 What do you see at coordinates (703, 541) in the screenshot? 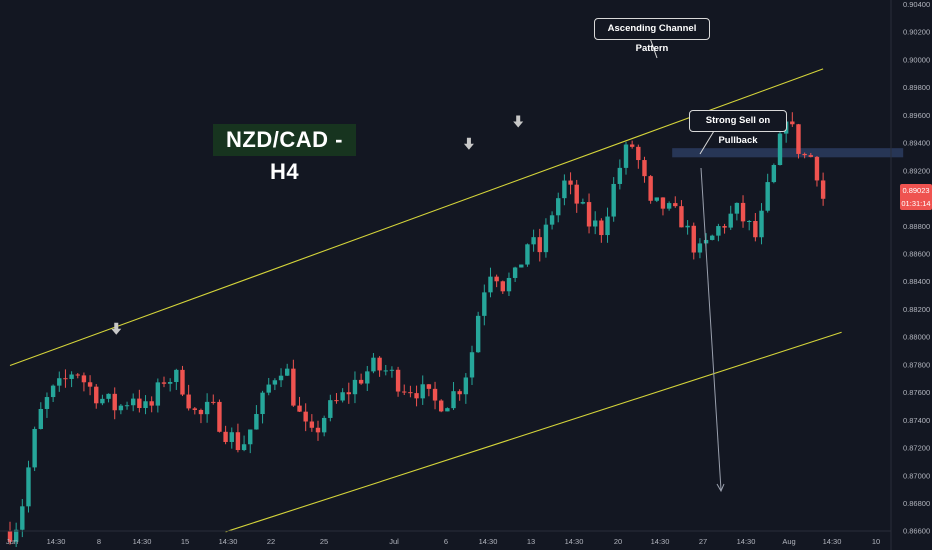
I see `x-tick-label: 27` at bounding box center [703, 541].